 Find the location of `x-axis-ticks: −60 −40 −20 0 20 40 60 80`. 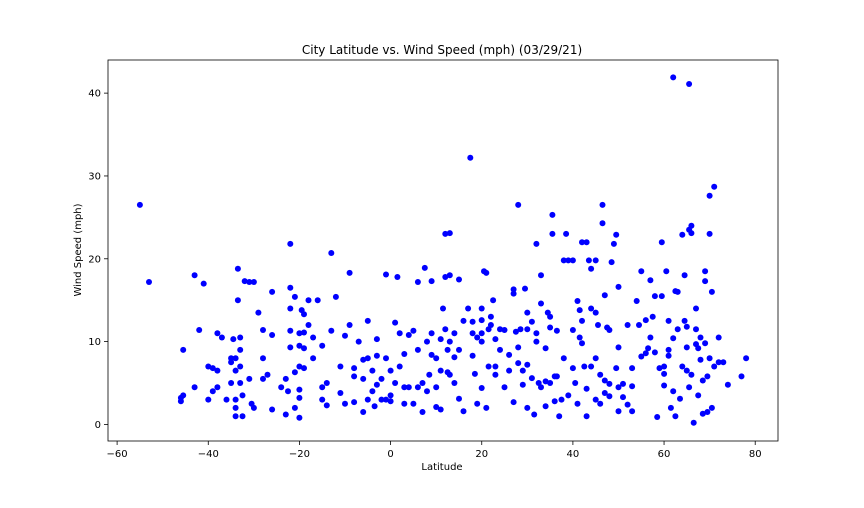

x-axis-ticks: −60 −40 −20 0 20 40 60 80 is located at coordinates (434, 450).